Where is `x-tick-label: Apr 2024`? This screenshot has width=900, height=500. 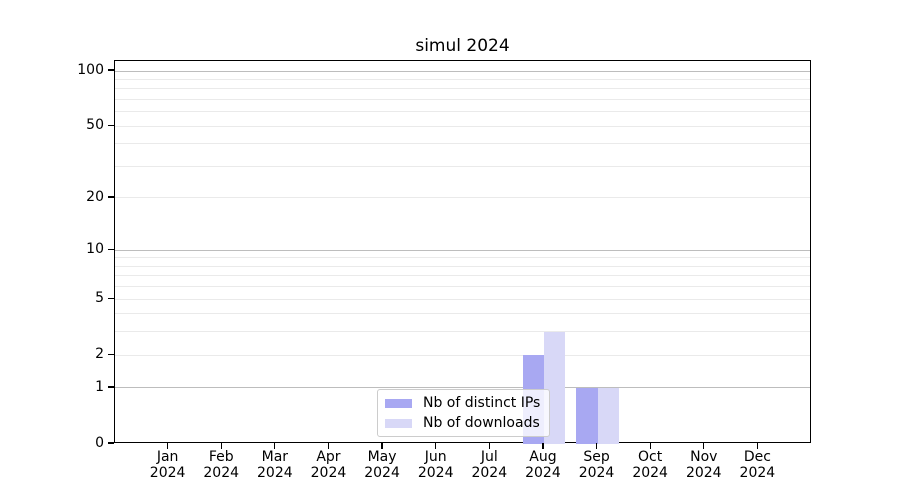
x-tick-label: Apr 2024 is located at coordinates (328, 465).